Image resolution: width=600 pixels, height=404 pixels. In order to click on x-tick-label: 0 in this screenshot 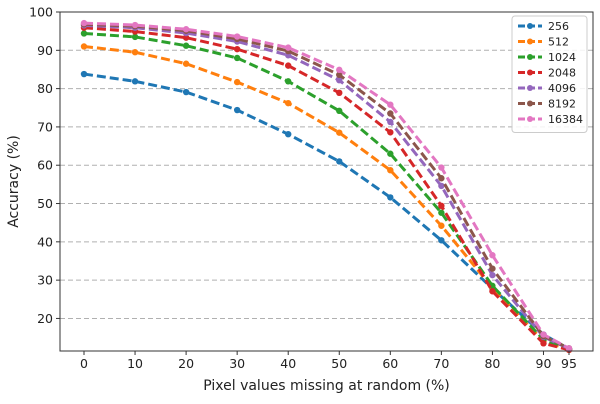, I will do `click(84, 363)`.